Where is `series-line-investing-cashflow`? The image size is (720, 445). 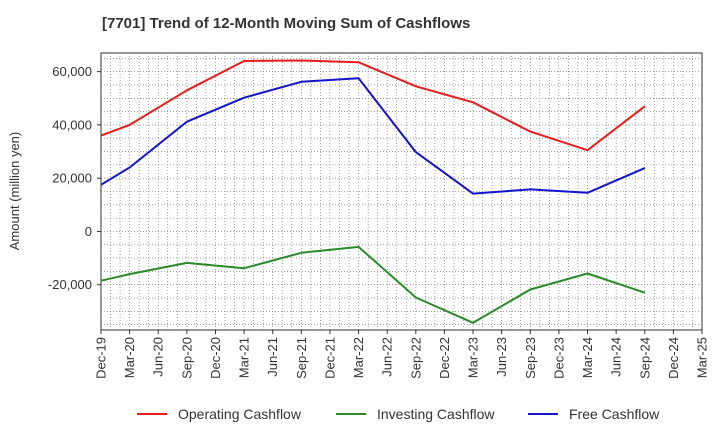 series-line-investing-cashflow is located at coordinates (373, 284).